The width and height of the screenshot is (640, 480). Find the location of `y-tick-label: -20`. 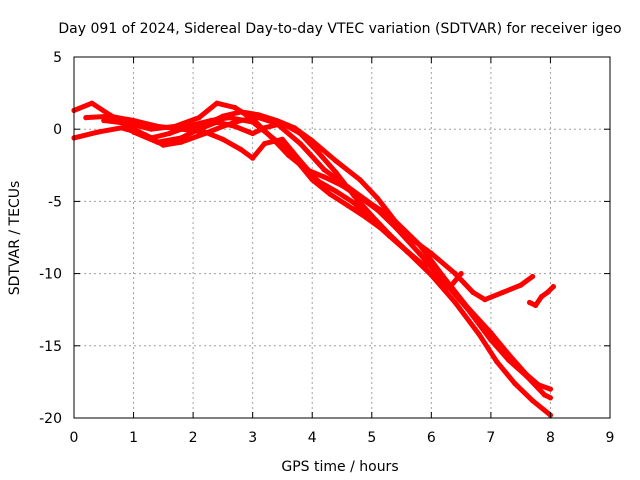

y-tick-label: -20 is located at coordinates (50, 419).